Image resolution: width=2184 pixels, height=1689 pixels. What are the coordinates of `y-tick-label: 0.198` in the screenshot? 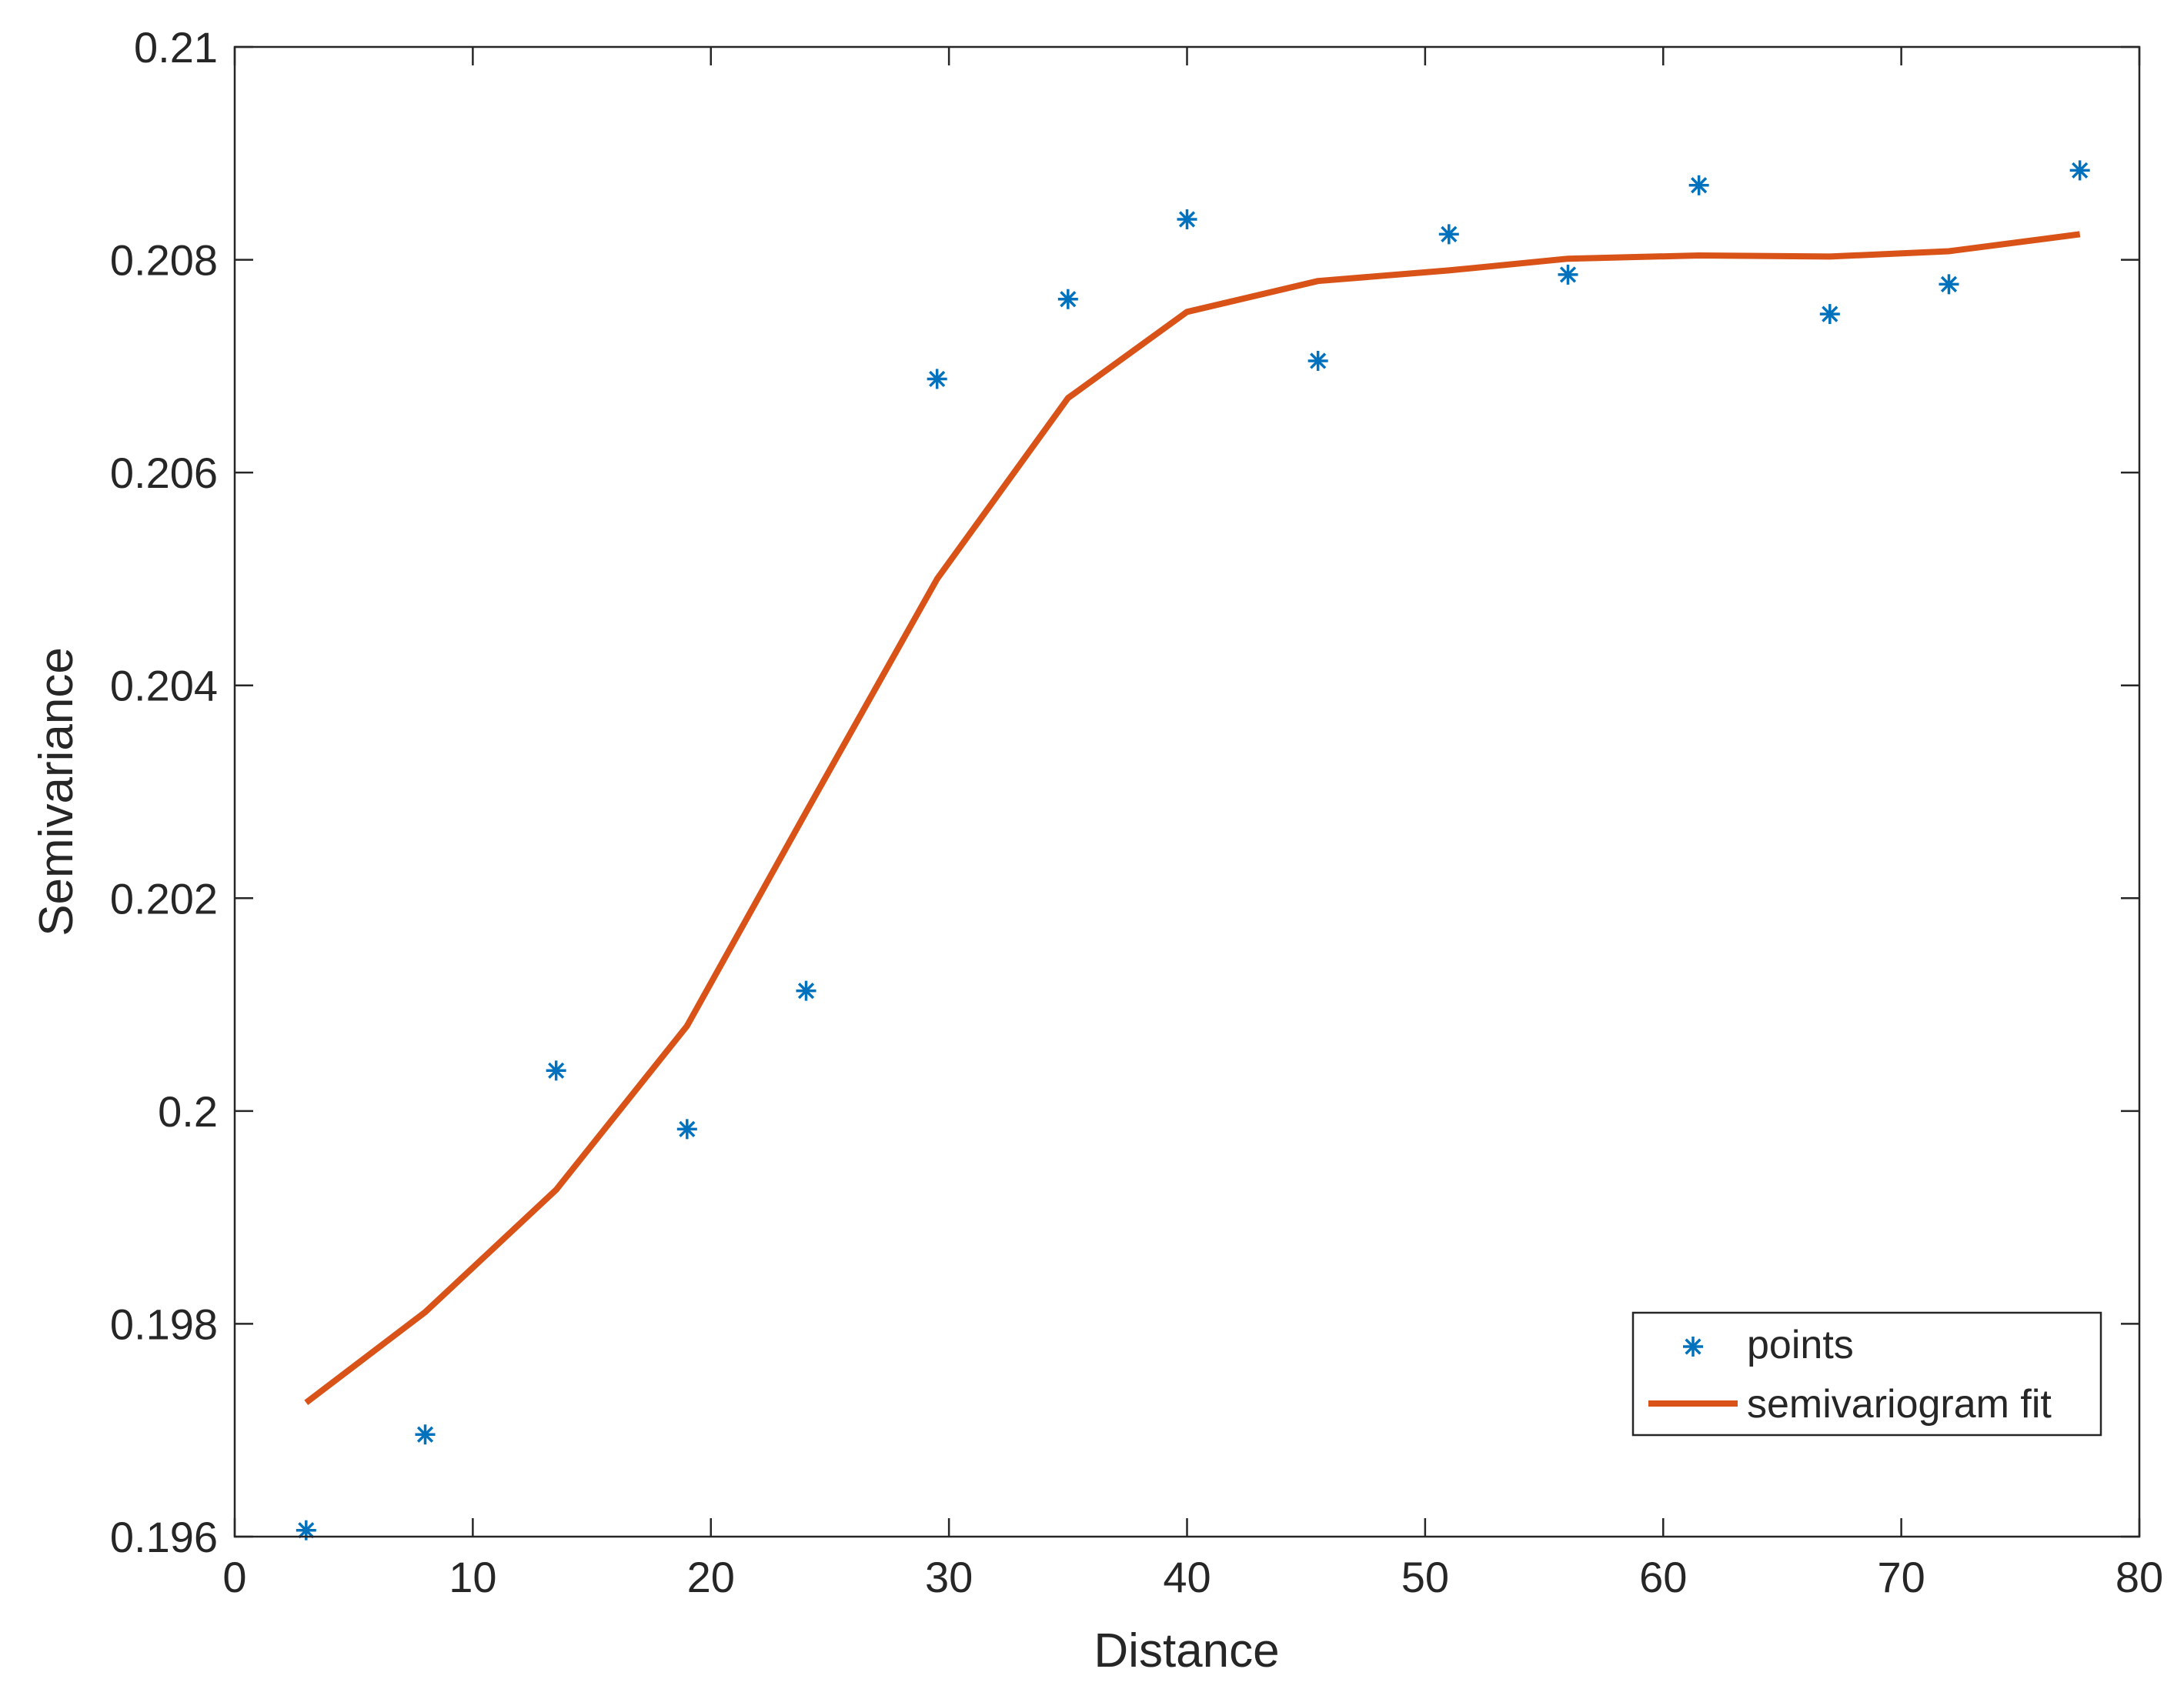 It's located at (164, 1324).